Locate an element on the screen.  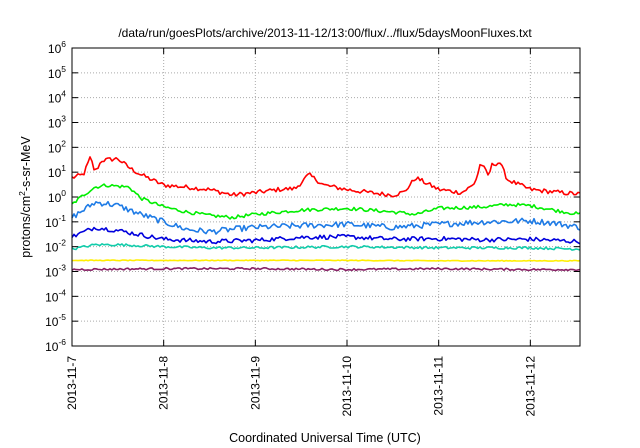
y-tick-exponent: -1 is located at coordinates (62, 218).